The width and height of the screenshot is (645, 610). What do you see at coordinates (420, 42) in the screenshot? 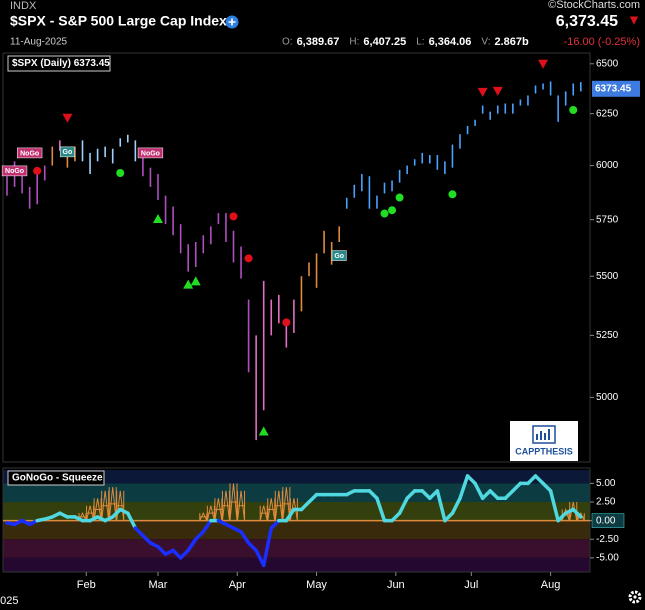
I see `ohlc-label: L:` at bounding box center [420, 42].